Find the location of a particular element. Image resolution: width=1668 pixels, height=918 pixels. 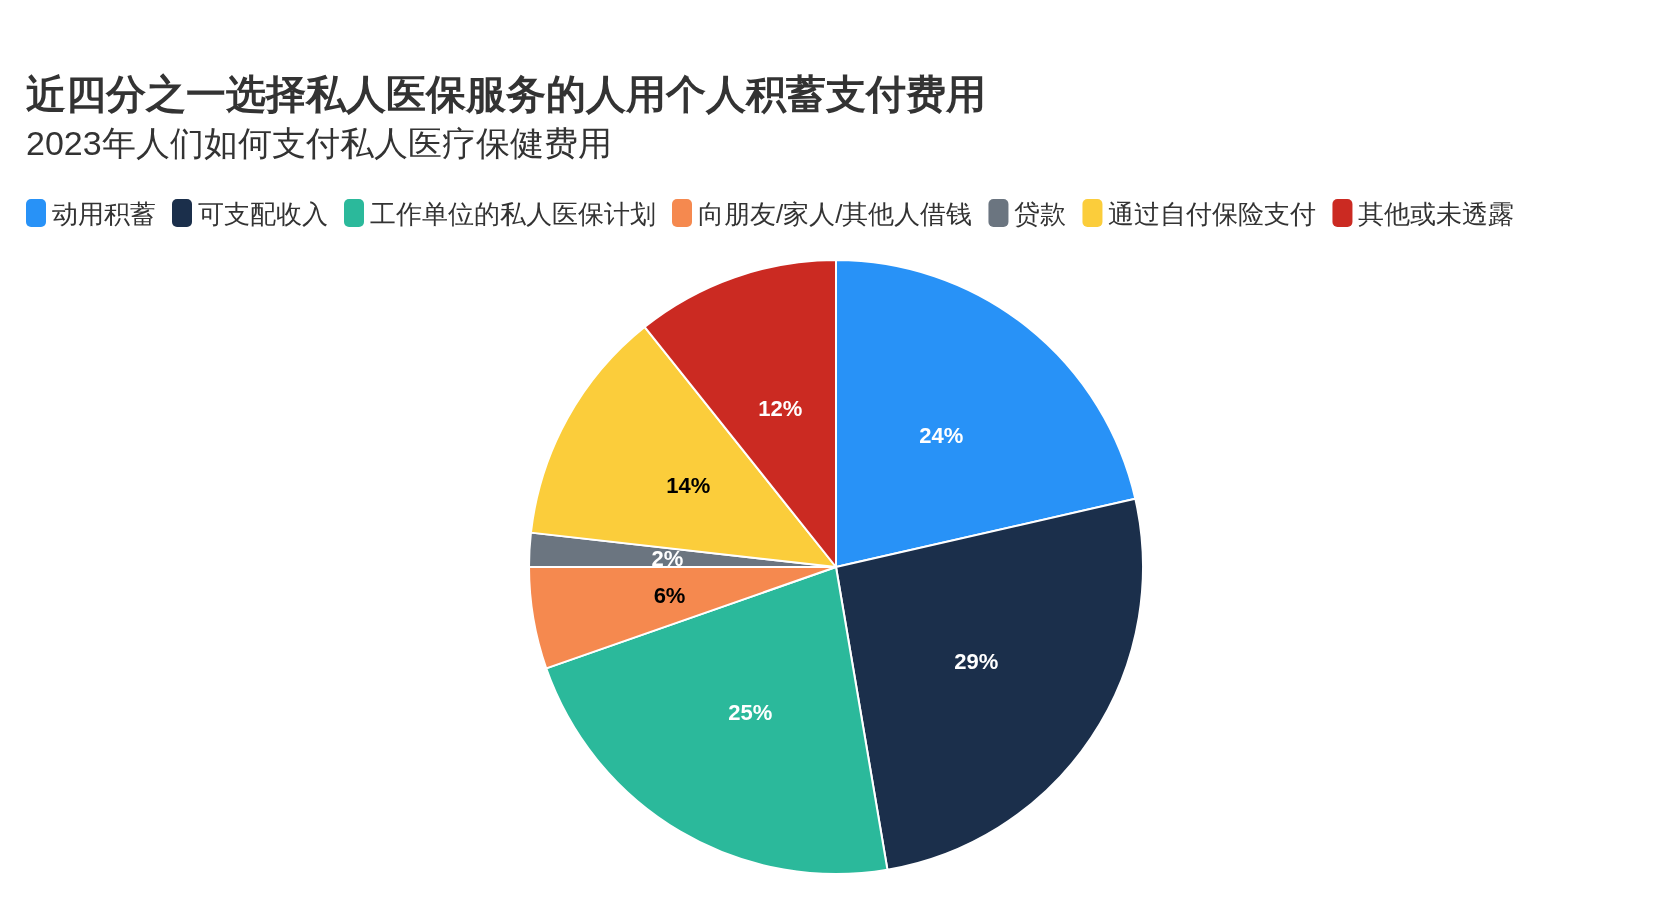

chart-title: 近四分之一选择私人医保服务的人用个人积蓄支付费用 is located at coordinates (506, 94).